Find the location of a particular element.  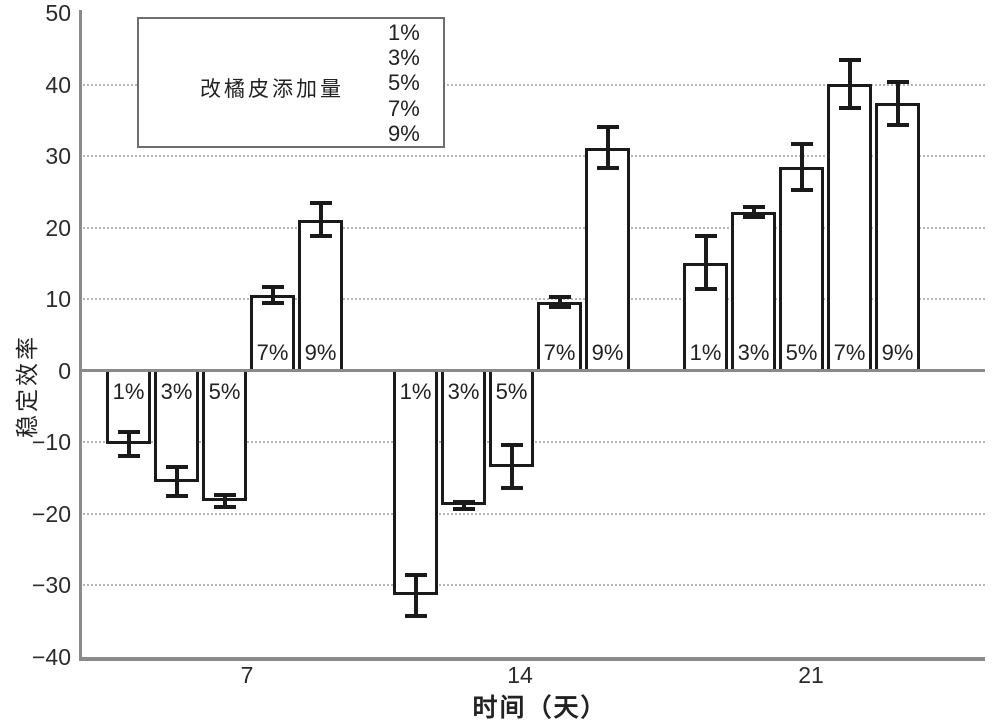

y-tick-label: 0 is located at coordinates (64, 370).